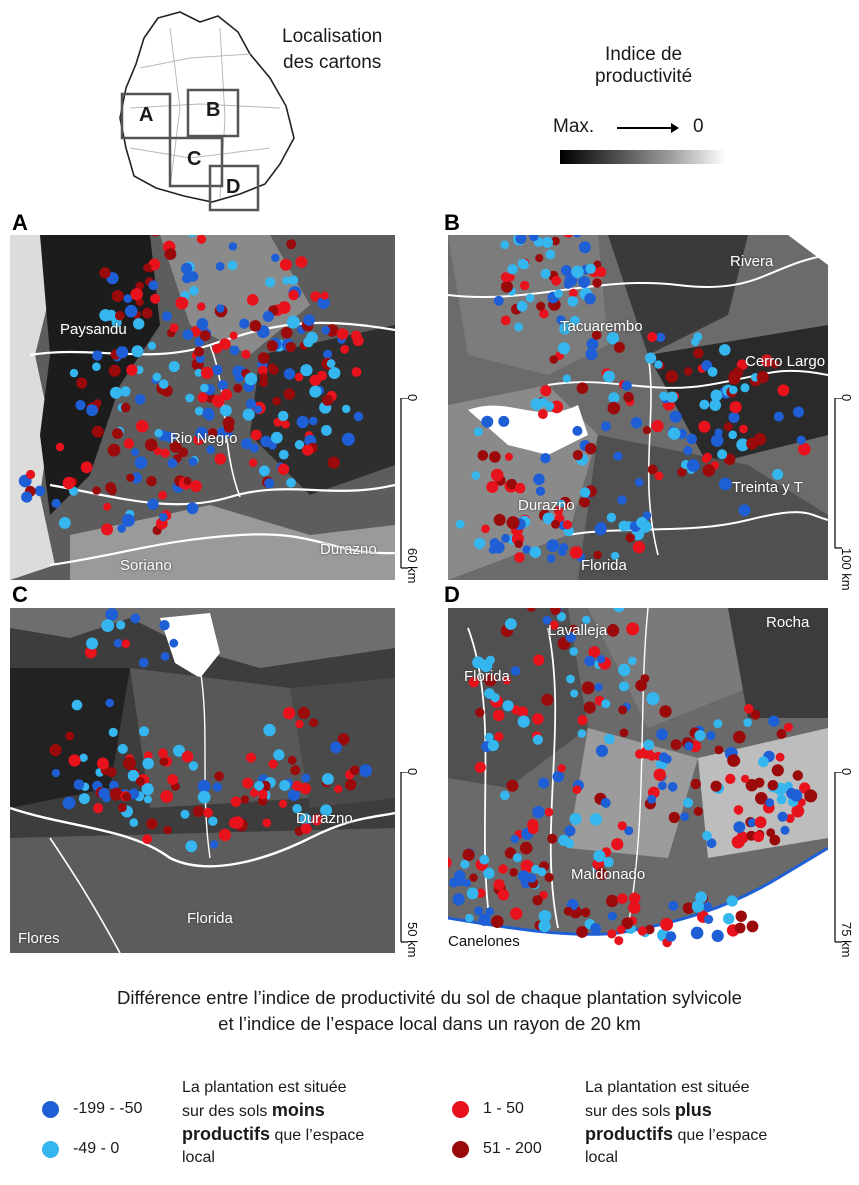 Image resolution: width=859 pixels, height=1185 pixels. What do you see at coordinates (644, 76) in the screenshot?
I see `index-title-line2: productivité` at bounding box center [644, 76].